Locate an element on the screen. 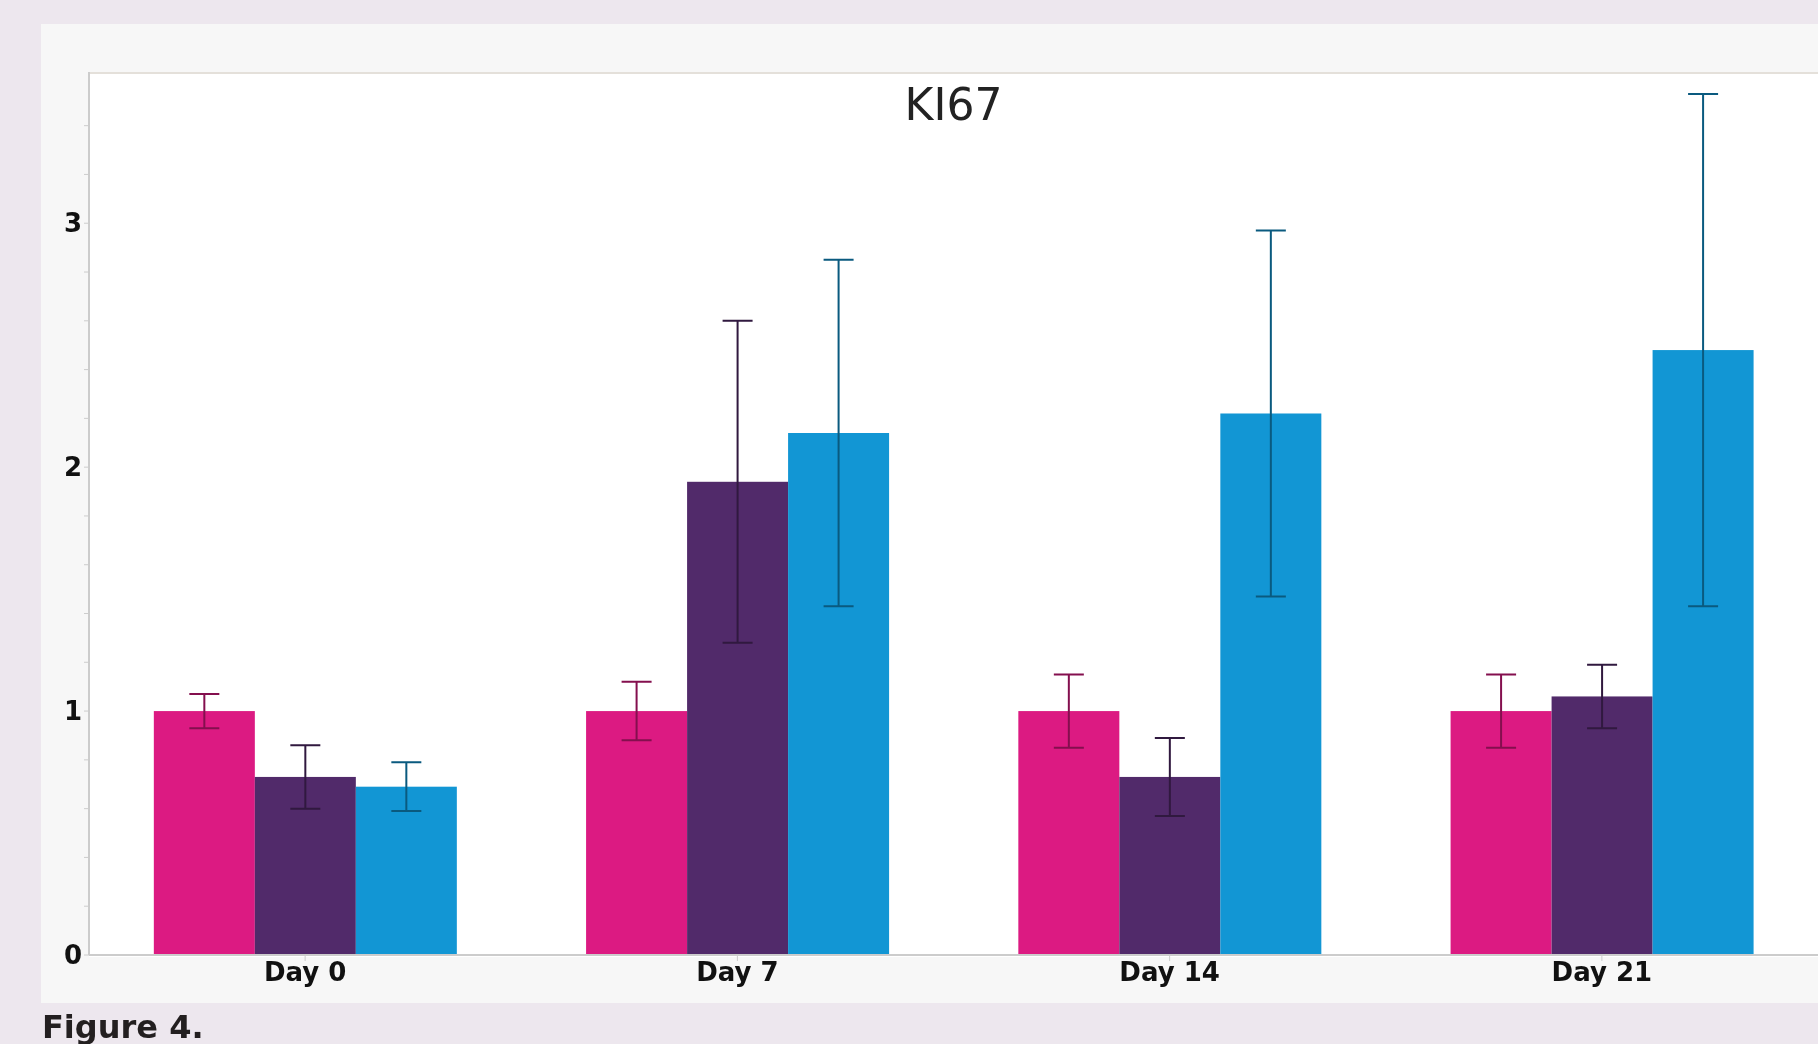 The width and height of the screenshot is (1818, 1044). caption: Figure 4. is located at coordinates (123, 1026).